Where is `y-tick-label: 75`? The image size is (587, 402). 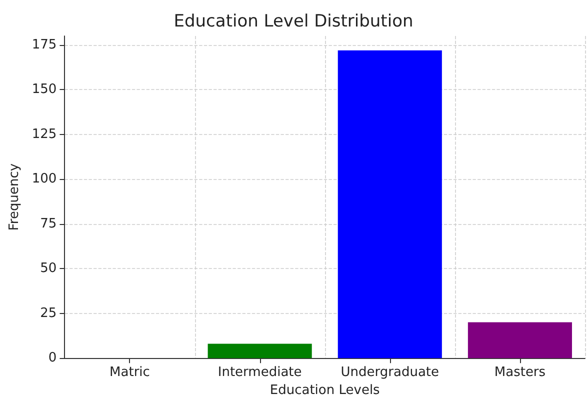 y-tick-label: 75 is located at coordinates (48, 224).